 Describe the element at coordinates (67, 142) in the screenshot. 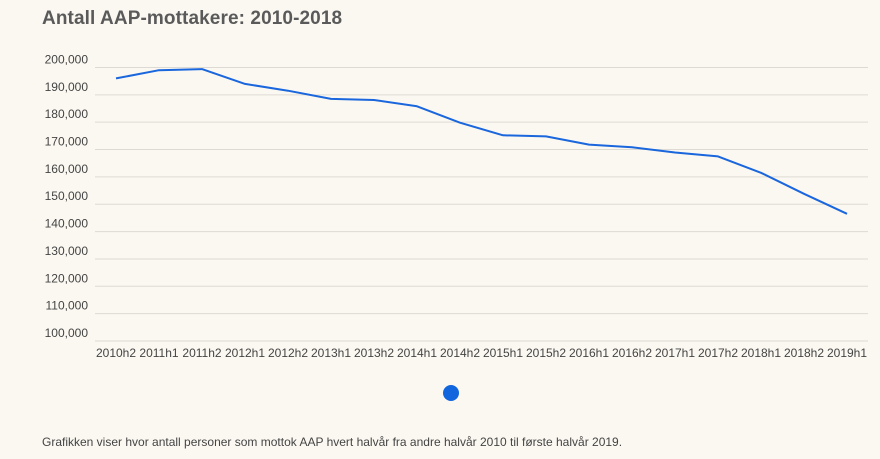

I see `y-tick-label: 170,000` at that location.